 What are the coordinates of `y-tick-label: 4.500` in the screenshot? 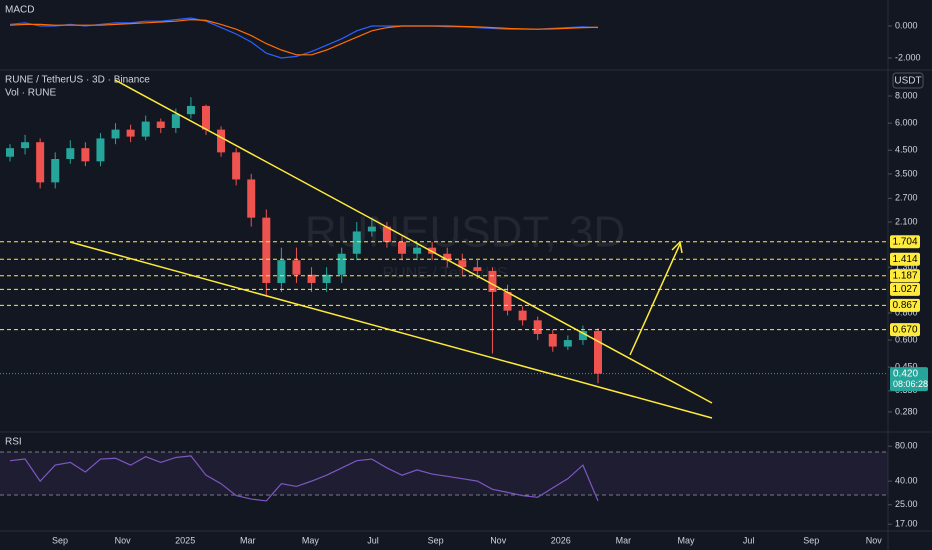 It's located at (906, 150).